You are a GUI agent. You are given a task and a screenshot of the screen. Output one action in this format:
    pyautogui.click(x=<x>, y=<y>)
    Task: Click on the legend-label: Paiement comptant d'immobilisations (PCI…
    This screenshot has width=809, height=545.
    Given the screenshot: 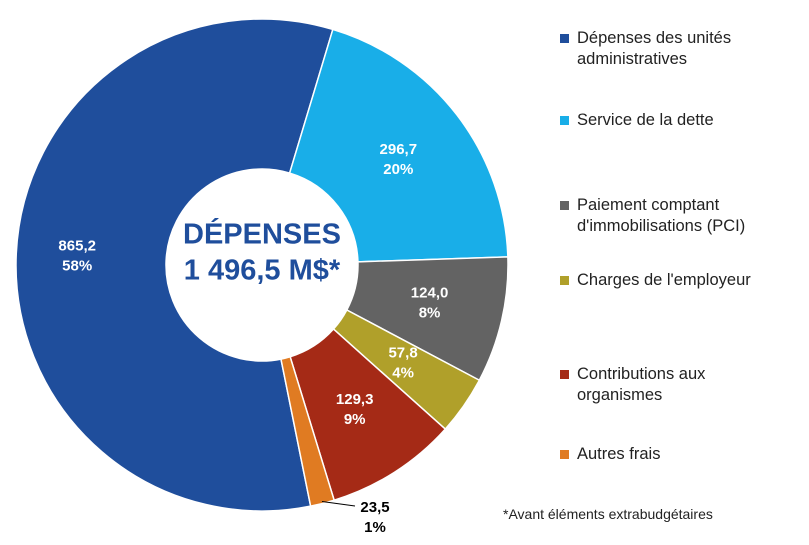 What is the action you would take?
    pyautogui.click(x=661, y=215)
    